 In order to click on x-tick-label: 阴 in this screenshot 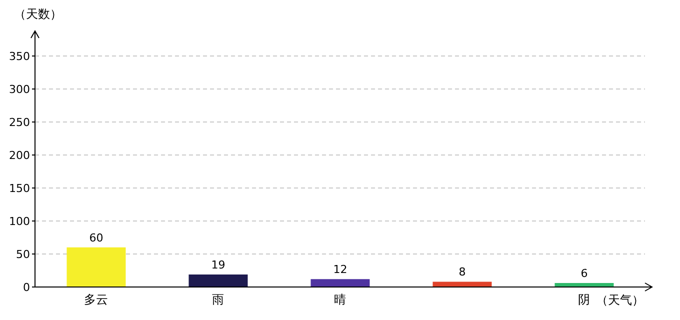, I will do `click(584, 299)`.